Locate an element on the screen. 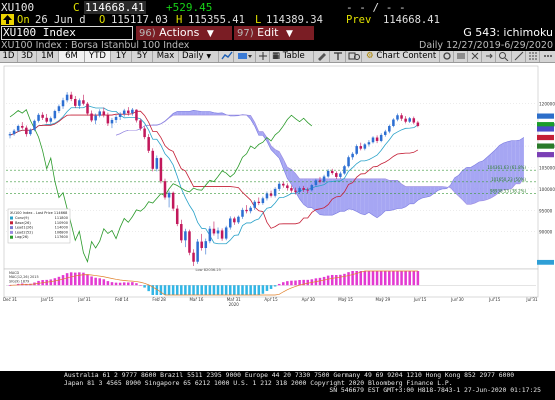 This screenshot has height=400, width=555. line-tool-icon is located at coordinates (519, 56).